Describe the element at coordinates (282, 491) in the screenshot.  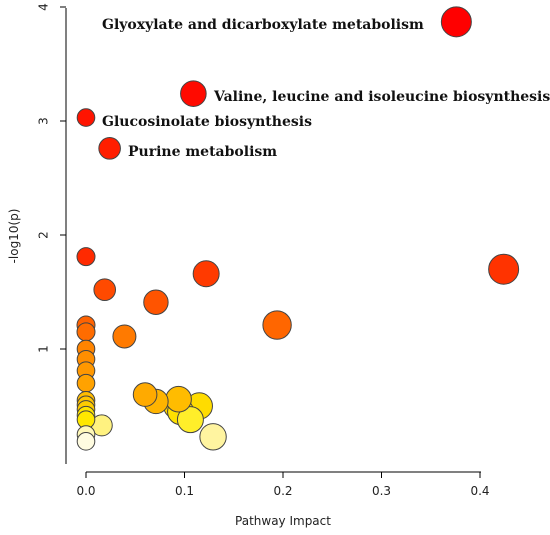
I see `x-tick-label: 0.2` at that location.